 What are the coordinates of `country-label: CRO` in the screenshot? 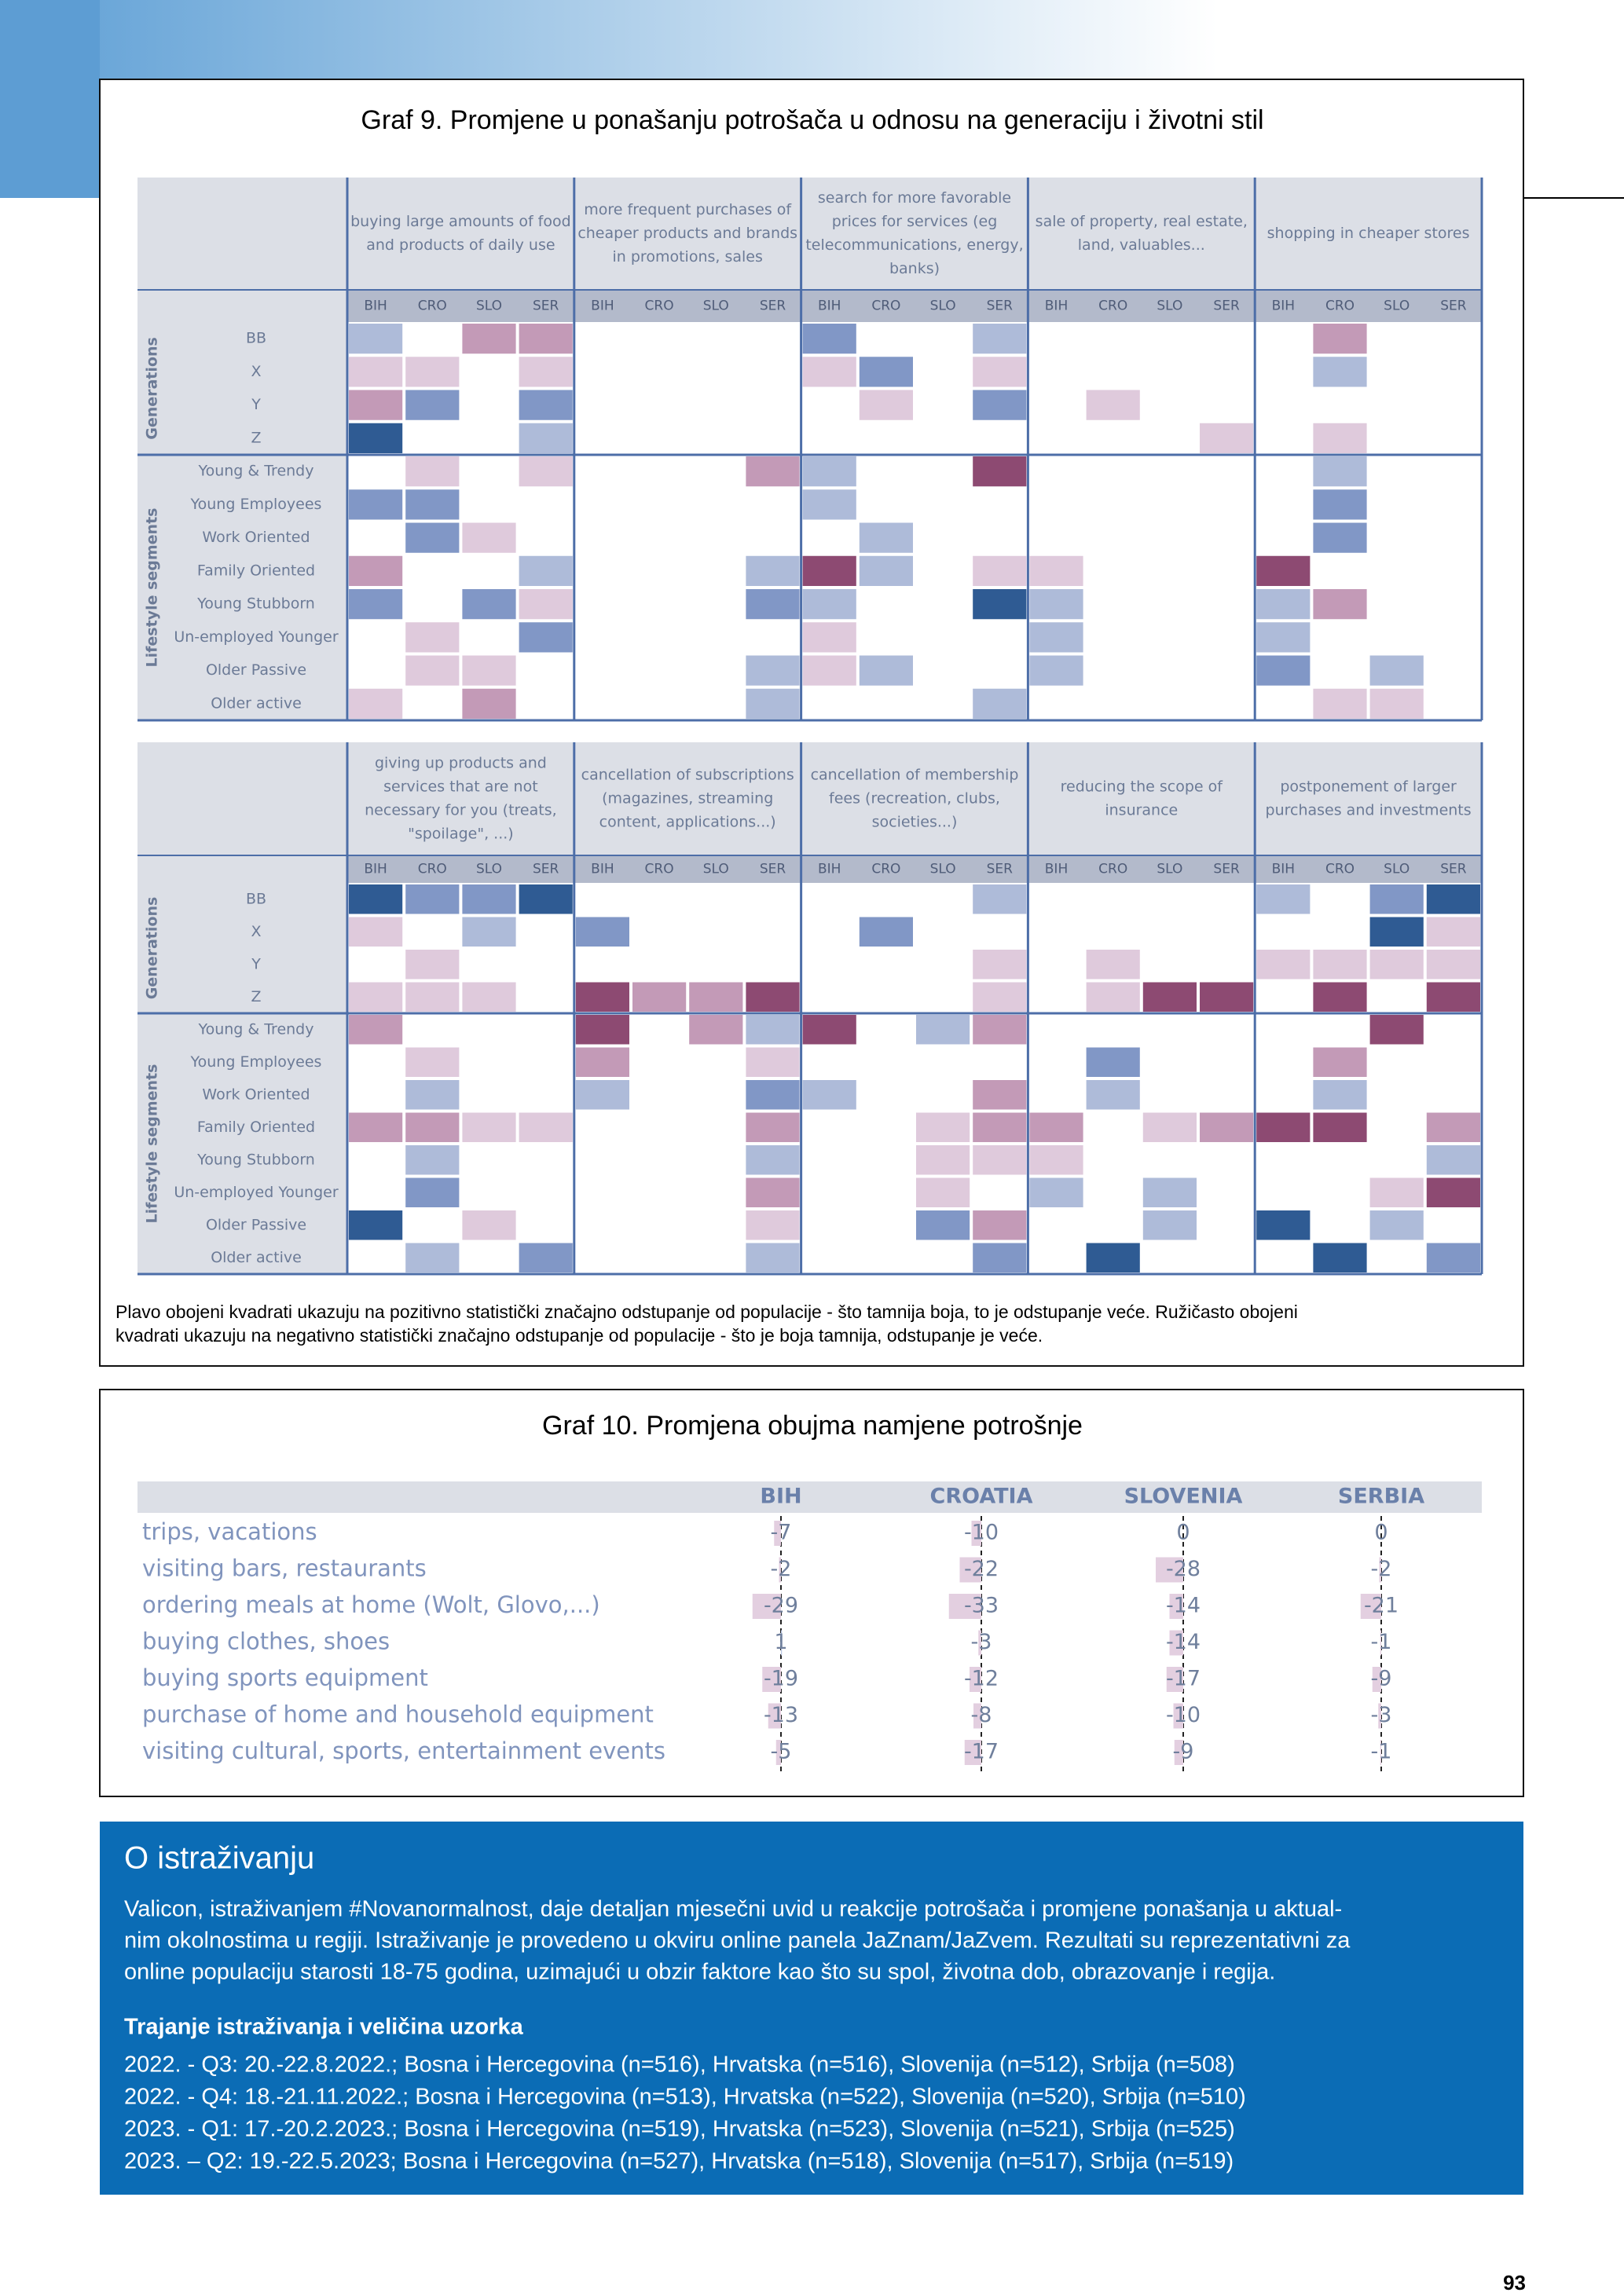 It's located at (1113, 870).